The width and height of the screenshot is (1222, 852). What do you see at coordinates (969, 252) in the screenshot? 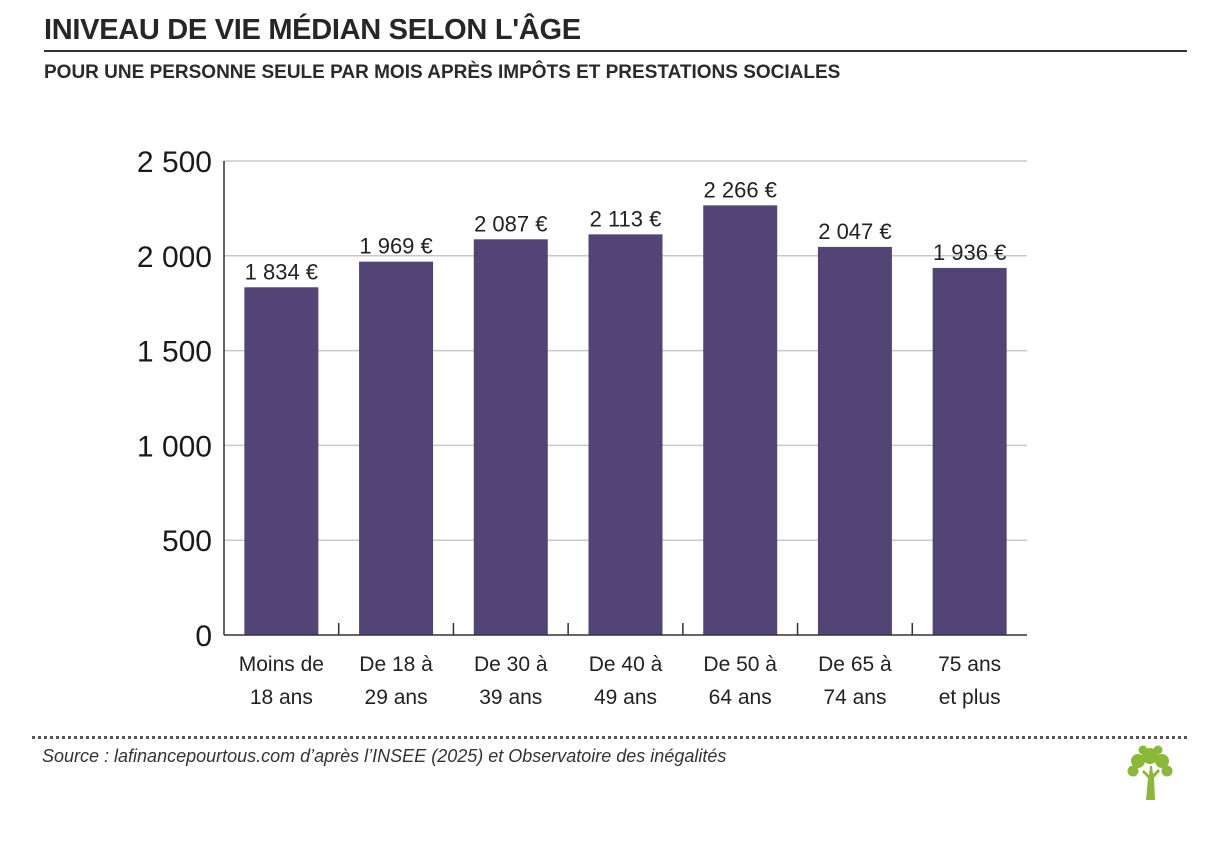
I see `data-label: 1 936 €` at bounding box center [969, 252].